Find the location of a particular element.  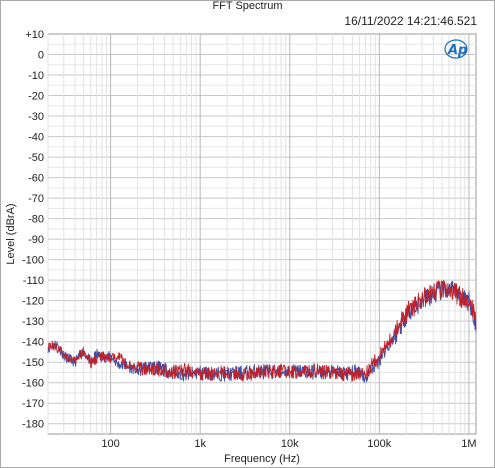

x-axis-label: Frequency (Hz) is located at coordinates (262, 459).